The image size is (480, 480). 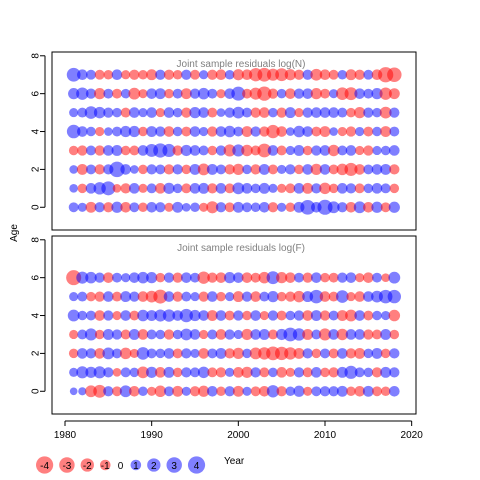 I want to click on panel-title: Joint sample residuals log(F), so click(x=241, y=248).